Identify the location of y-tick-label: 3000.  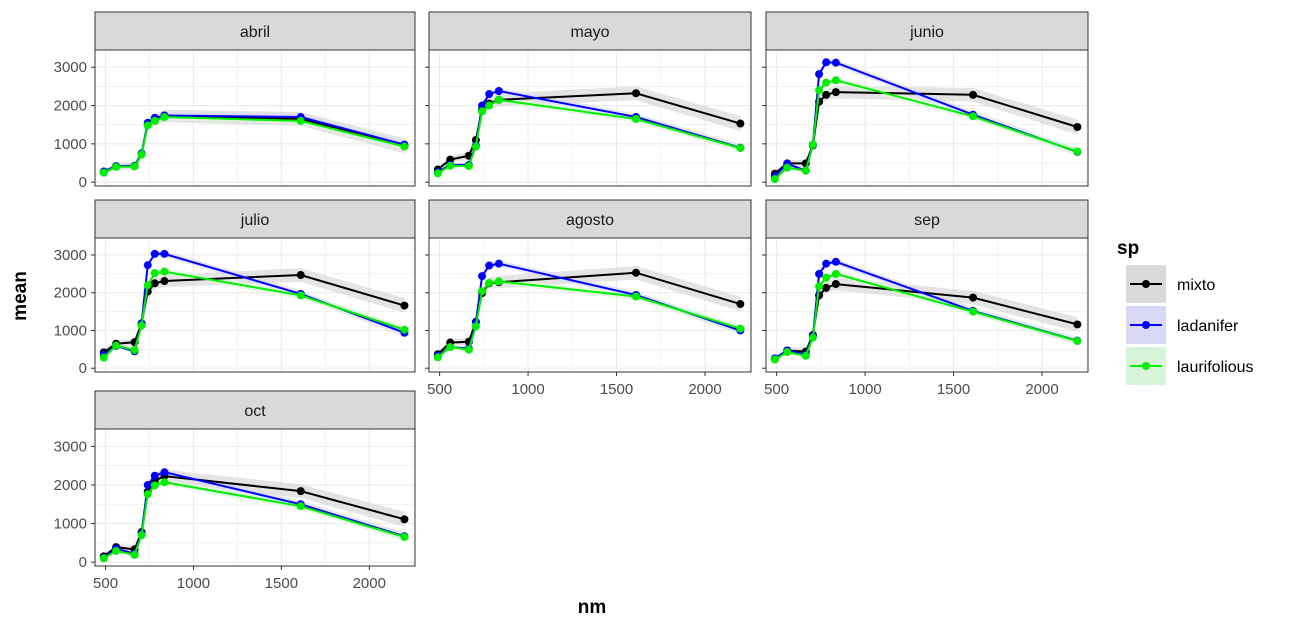
(70, 255).